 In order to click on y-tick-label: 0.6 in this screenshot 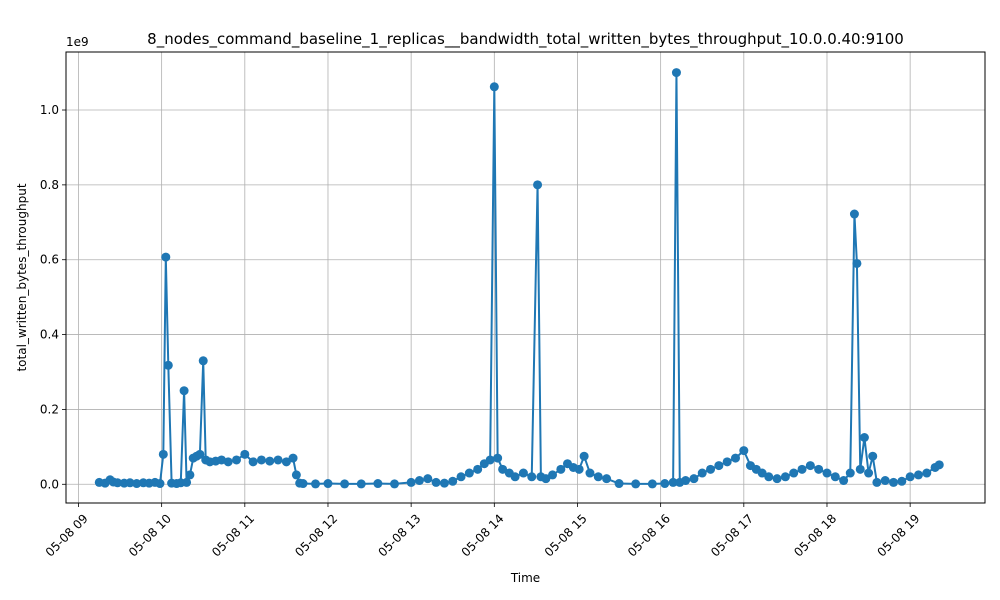, I will do `click(49, 260)`.